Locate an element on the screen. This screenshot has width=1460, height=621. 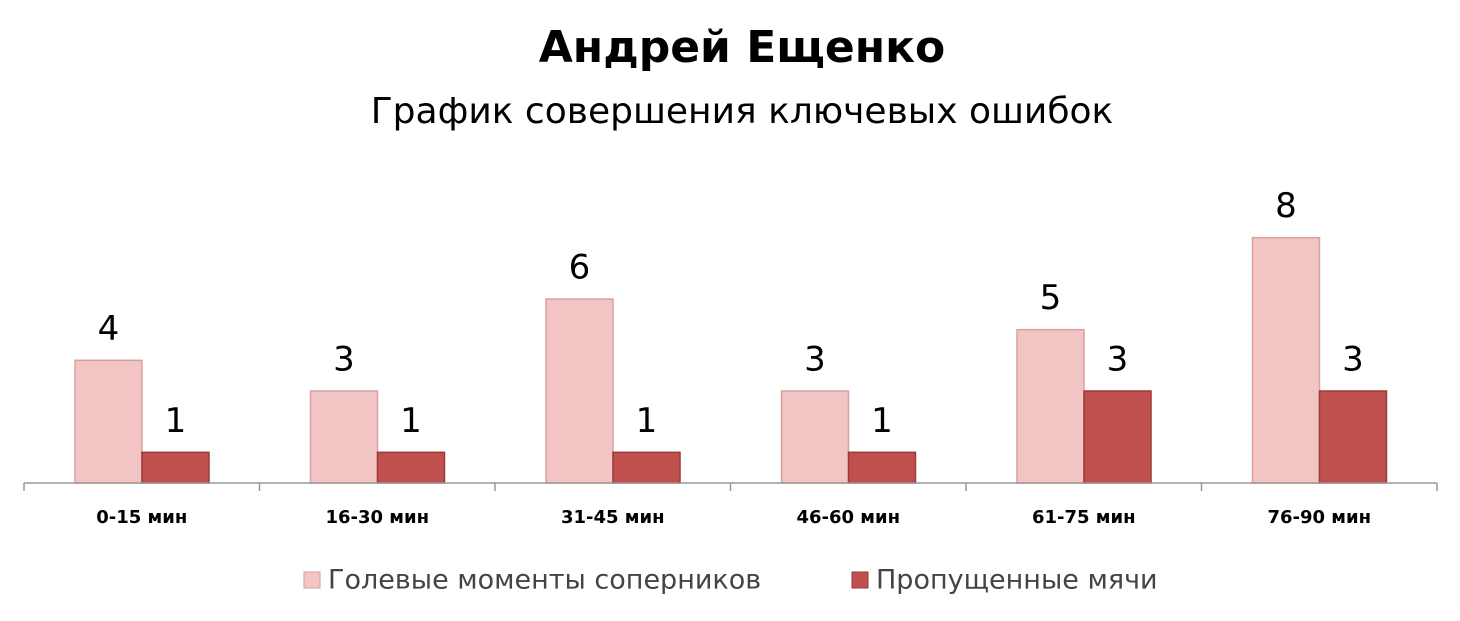
x-tick-label: 46-60 мин is located at coordinates (848, 517).